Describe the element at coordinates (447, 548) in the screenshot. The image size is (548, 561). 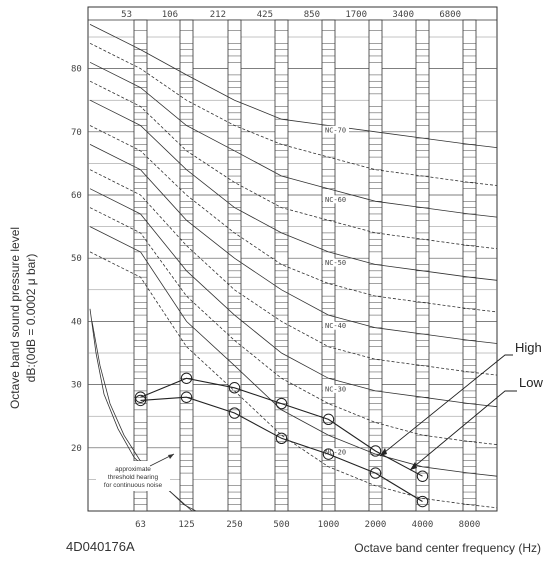
I see `x-axis-title: Octave band center frequency (Hz)` at that location.